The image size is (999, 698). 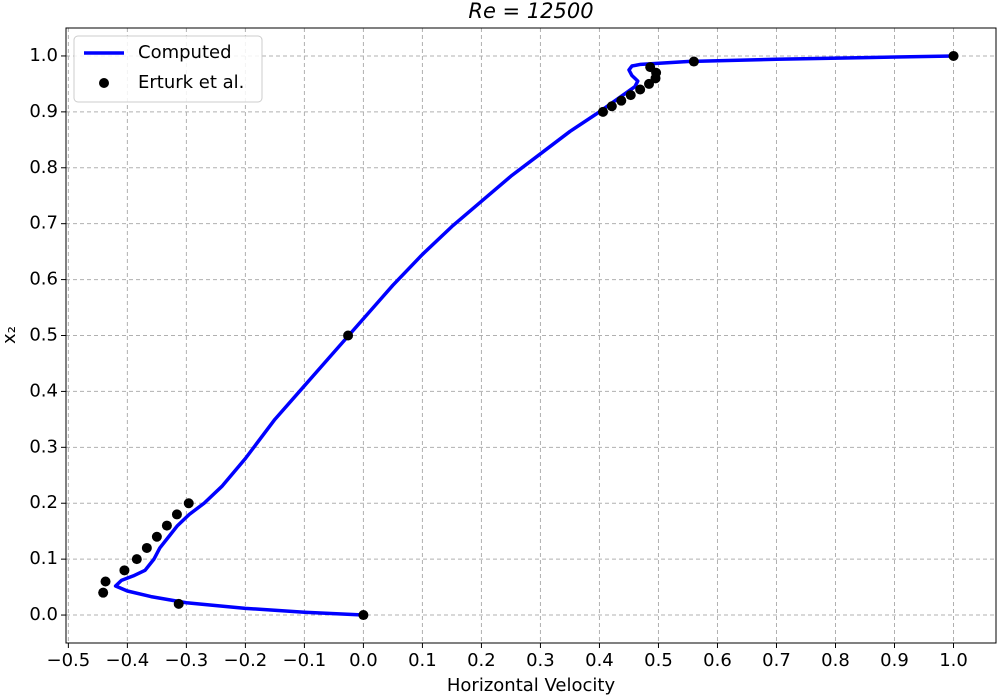 What do you see at coordinates (191, 82) in the screenshot?
I see `legend-label: Erturk et al.` at bounding box center [191, 82].